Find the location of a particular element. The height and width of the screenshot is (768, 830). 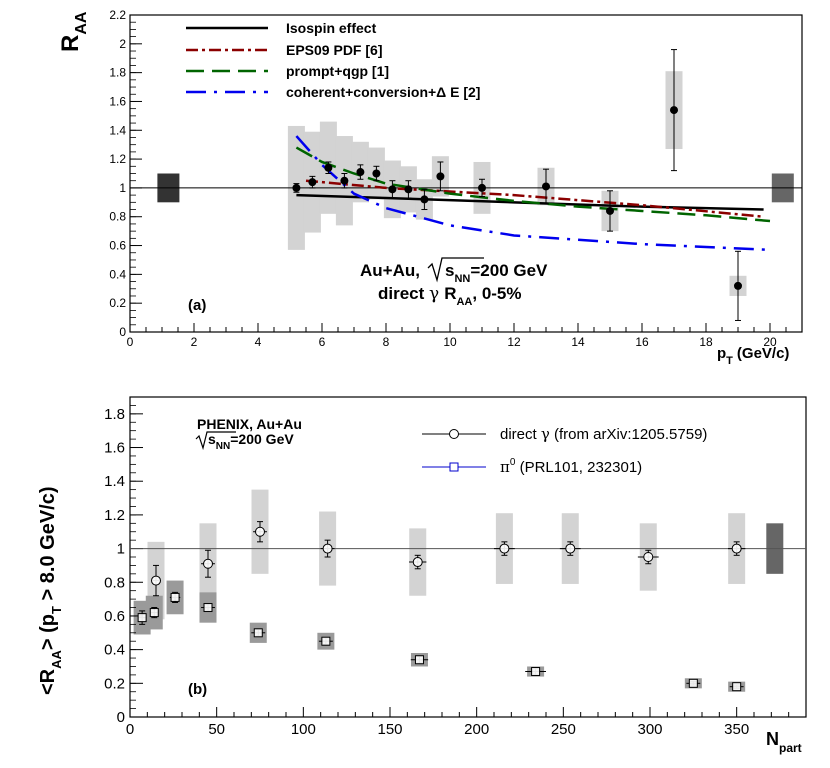

b-legend-marker-pi0 is located at coordinates (454, 467).